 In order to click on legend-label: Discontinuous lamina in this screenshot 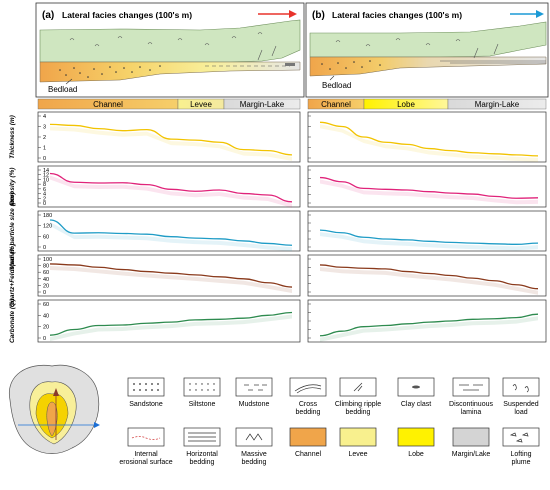, I will do `click(471, 408)`.